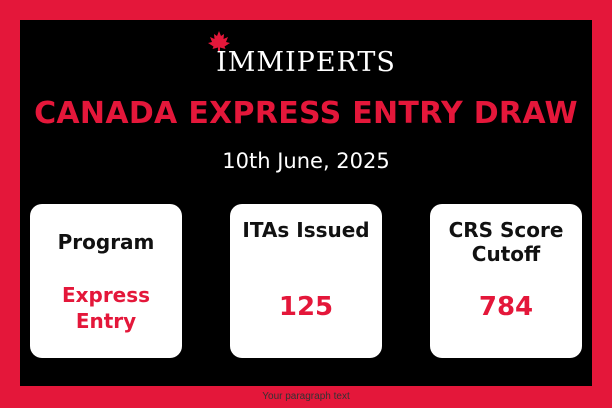 This screenshot has width=612, height=408. Describe the element at coordinates (506, 242) in the screenshot. I see `crs-label: CRS Score Cutoff` at that location.